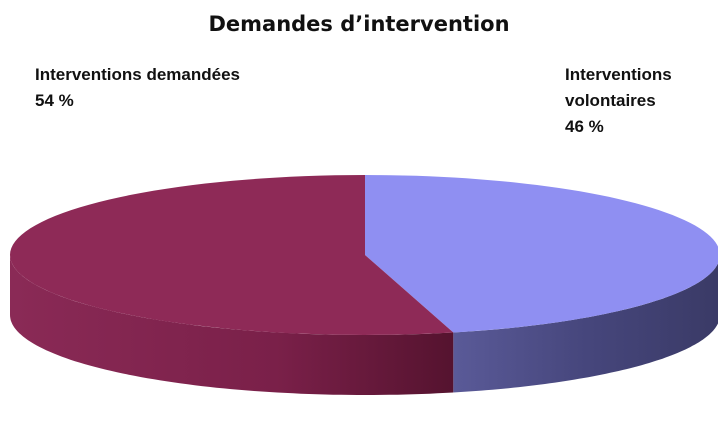 The width and height of the screenshot is (718, 434). Describe the element at coordinates (584, 126) in the screenshot. I see `value-label: 46 %` at that location.